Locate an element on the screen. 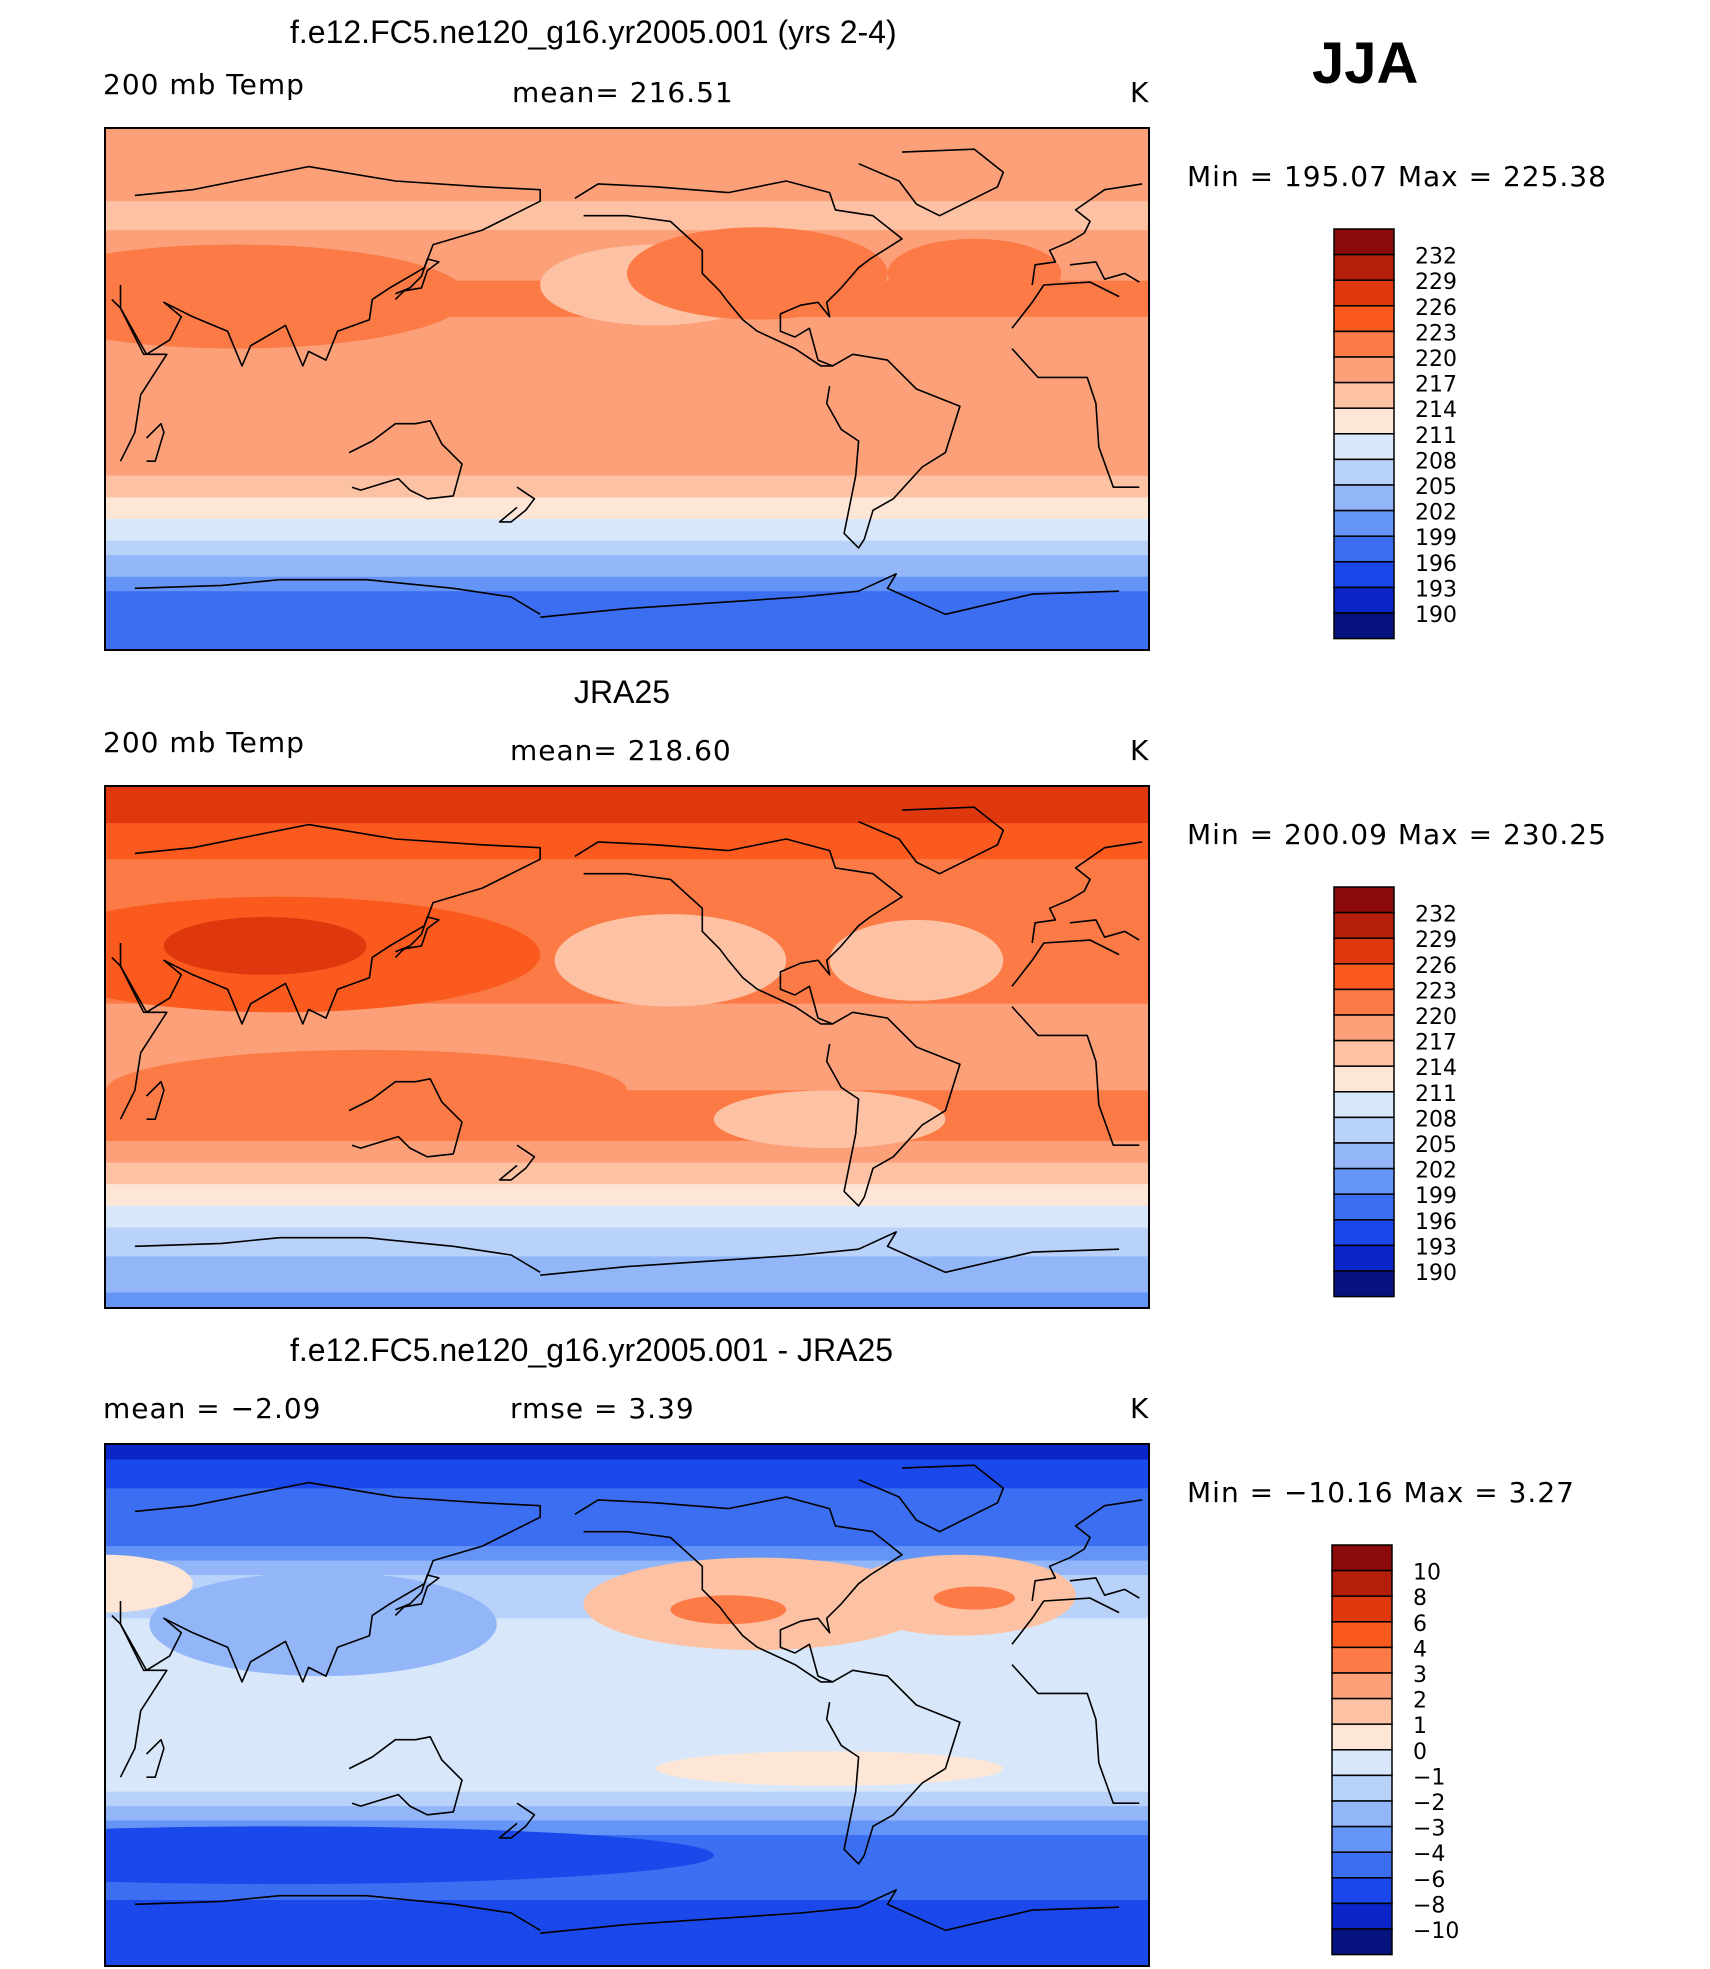  panel1-colorbar-tick-label: 223 is located at coordinates (1436, 333).